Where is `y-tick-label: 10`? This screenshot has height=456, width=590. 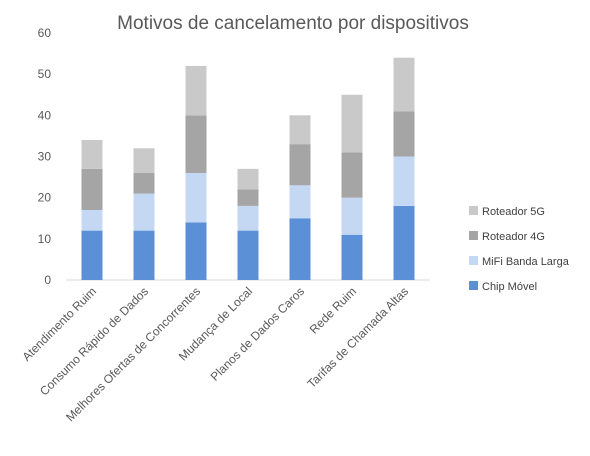 y-tick-label: 10 is located at coordinates (45, 239).